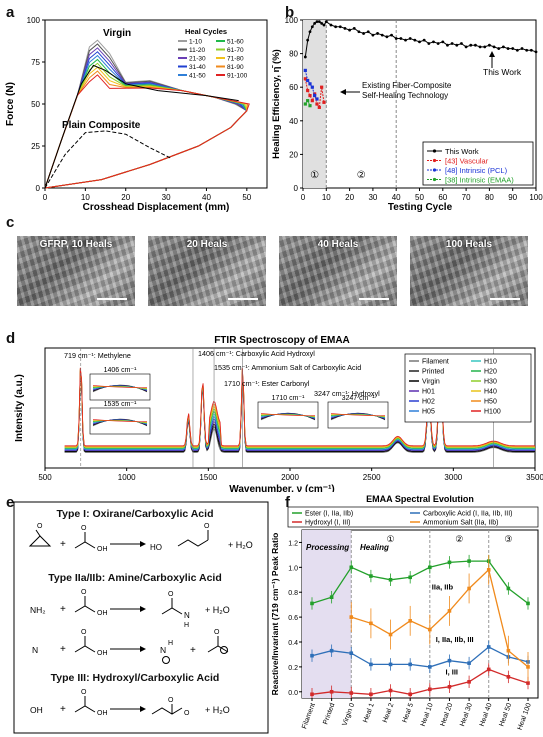 This screenshot has height=737, width=543. What do you see at coordinates (35, 62) in the screenshot?
I see `ytick-label-a: 75` at bounding box center [35, 62].